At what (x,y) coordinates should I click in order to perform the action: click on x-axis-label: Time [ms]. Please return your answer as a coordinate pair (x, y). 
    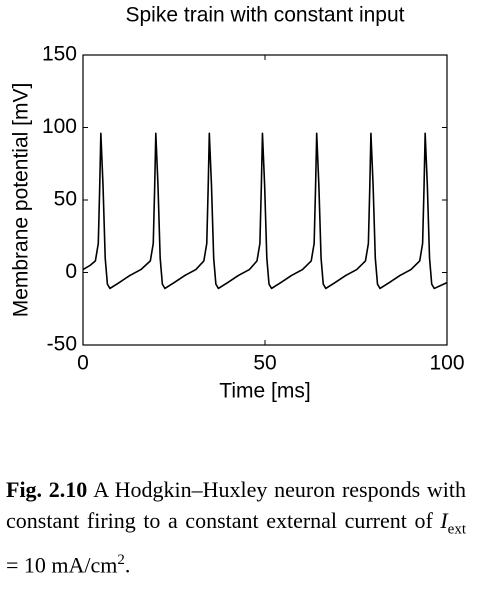
    Looking at the image, I should click on (264, 391).